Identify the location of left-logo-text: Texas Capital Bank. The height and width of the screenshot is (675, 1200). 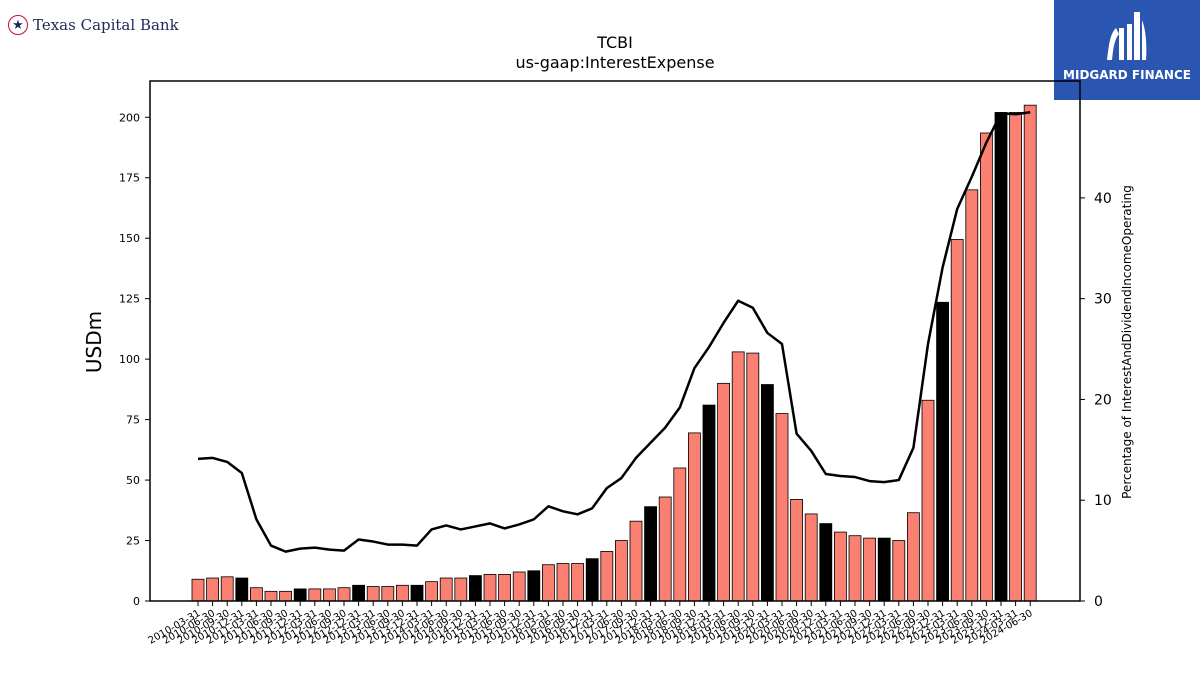
(106, 25).